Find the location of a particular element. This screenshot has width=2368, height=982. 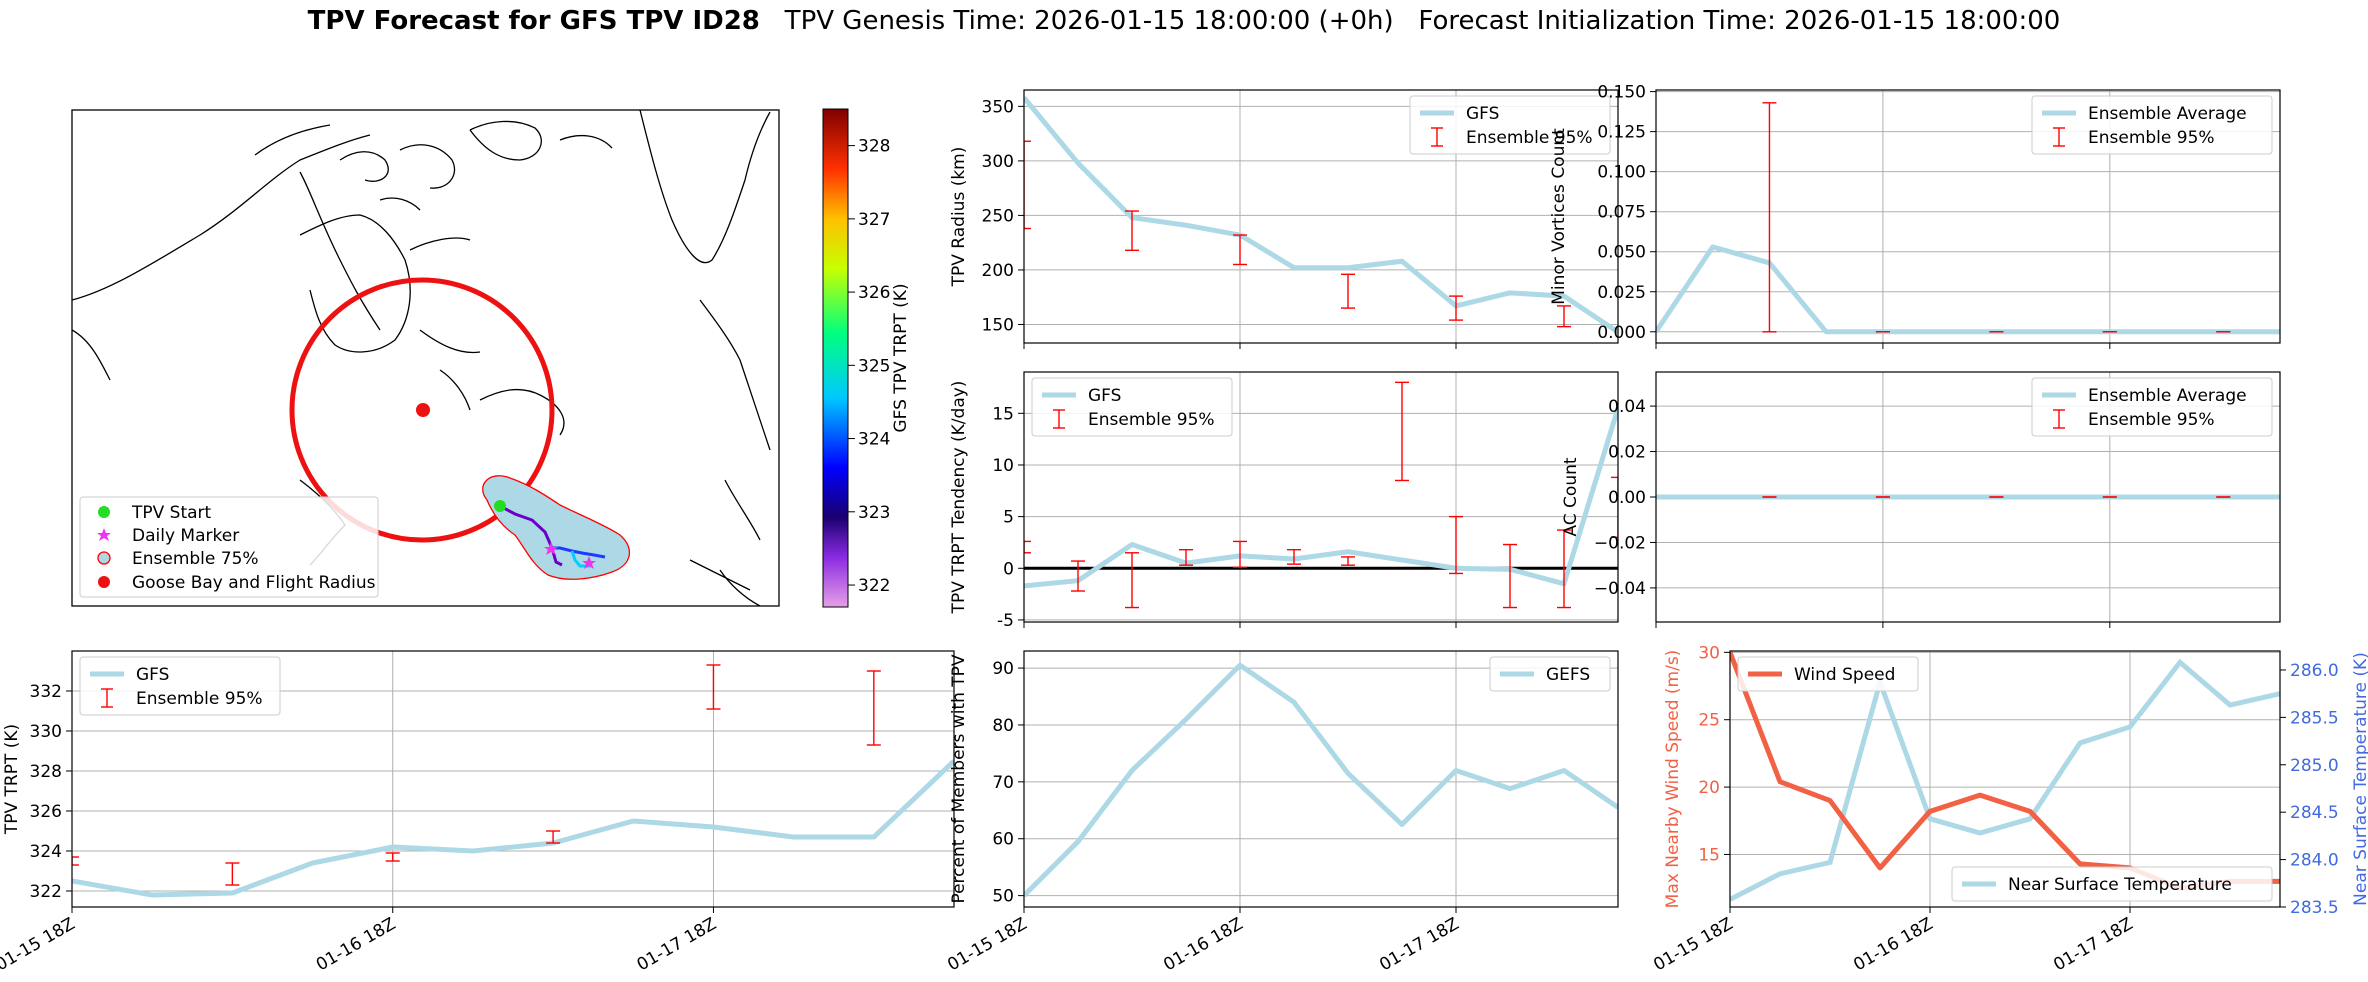

map-legend-ensemble: Ensemble 75% is located at coordinates (195, 559).